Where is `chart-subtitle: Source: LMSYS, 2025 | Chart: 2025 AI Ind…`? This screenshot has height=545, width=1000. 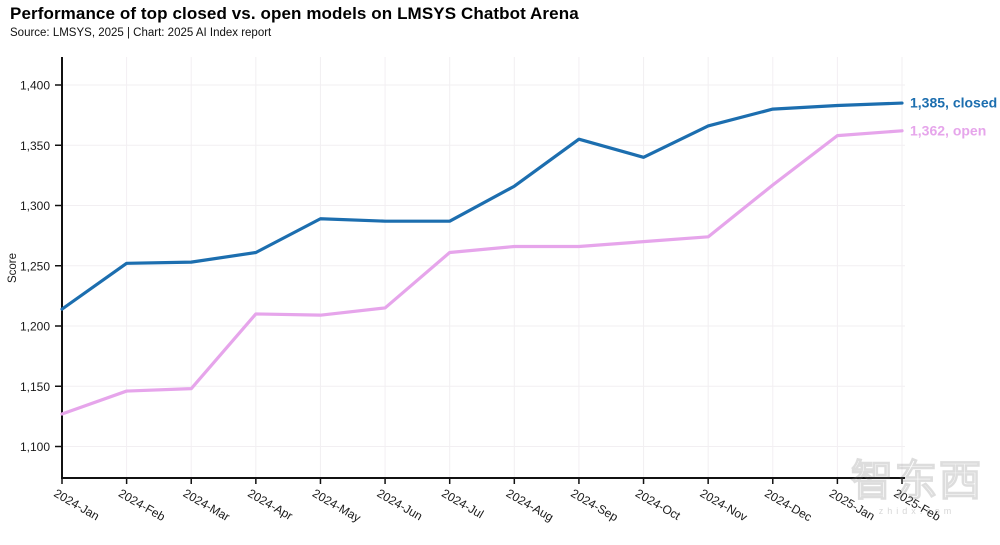 chart-subtitle: Source: LMSYS, 2025 | Chart: 2025 AI Ind… is located at coordinates (141, 33).